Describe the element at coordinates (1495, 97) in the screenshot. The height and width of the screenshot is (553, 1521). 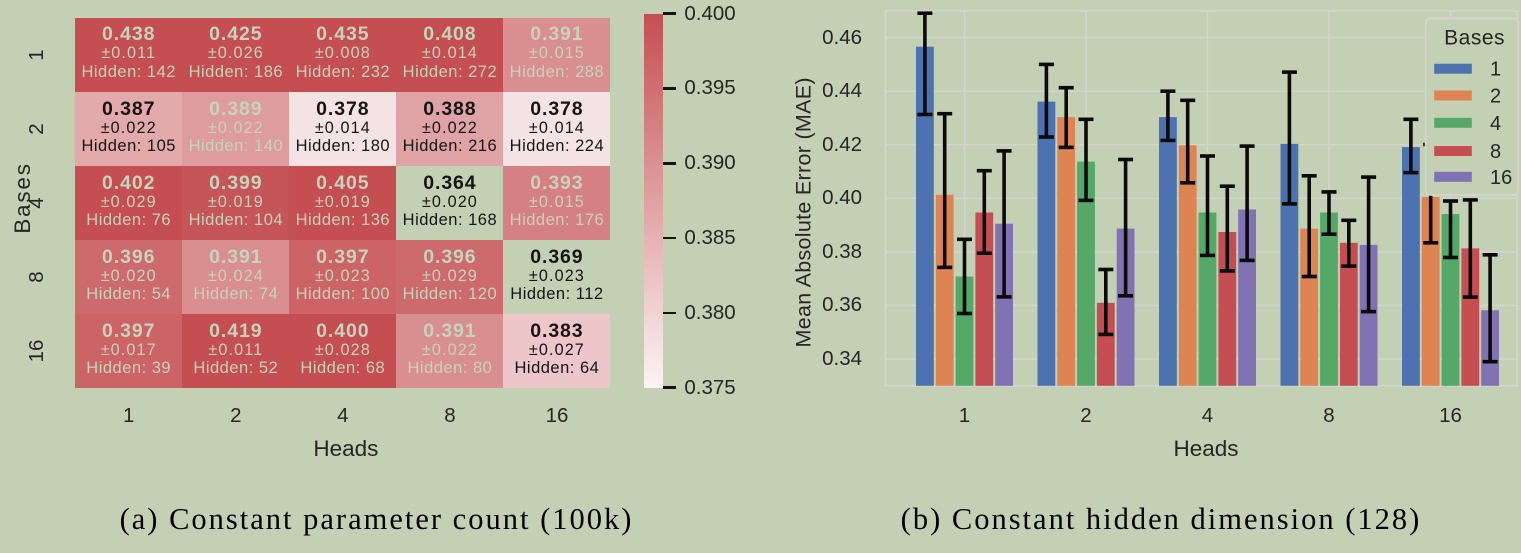
I see `svg-text: 2` at that location.